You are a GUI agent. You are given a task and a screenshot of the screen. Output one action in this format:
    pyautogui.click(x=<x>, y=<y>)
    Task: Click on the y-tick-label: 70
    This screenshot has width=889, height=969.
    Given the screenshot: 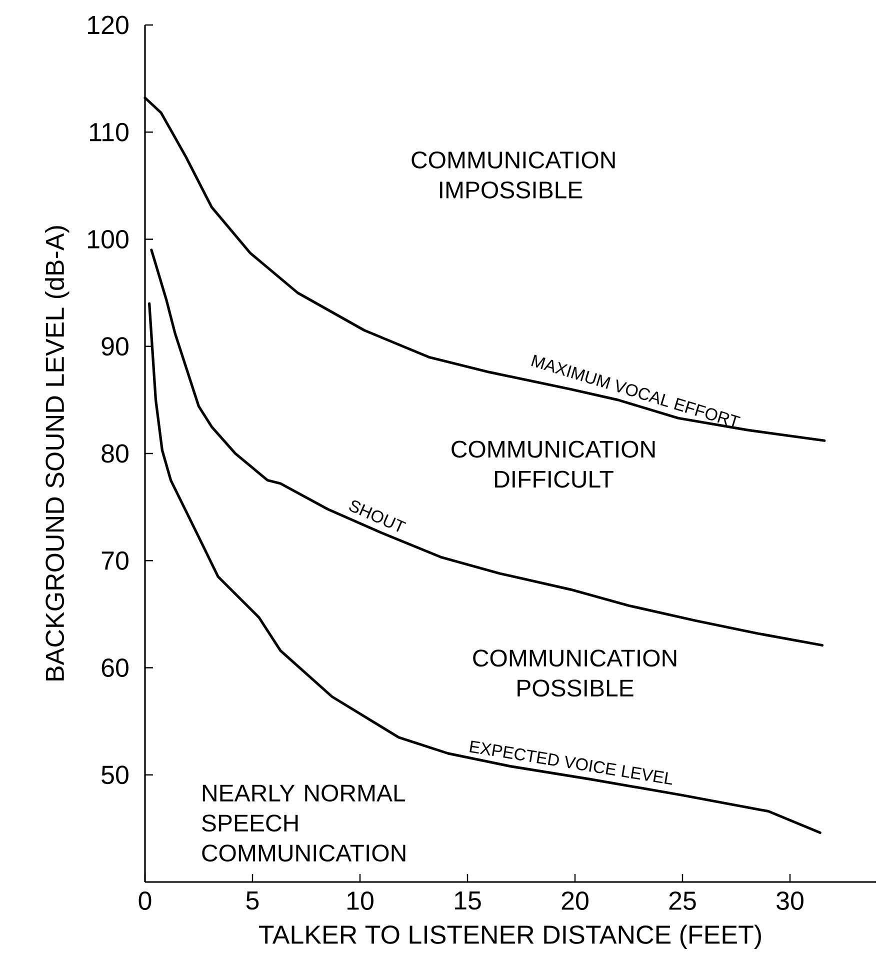 What is the action you would take?
    pyautogui.click(x=115, y=560)
    